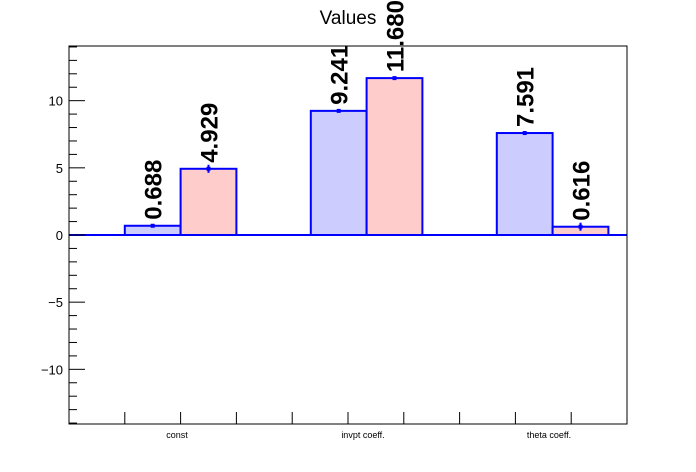  I want to click on x-category-label: invpt coeff., so click(362, 435).